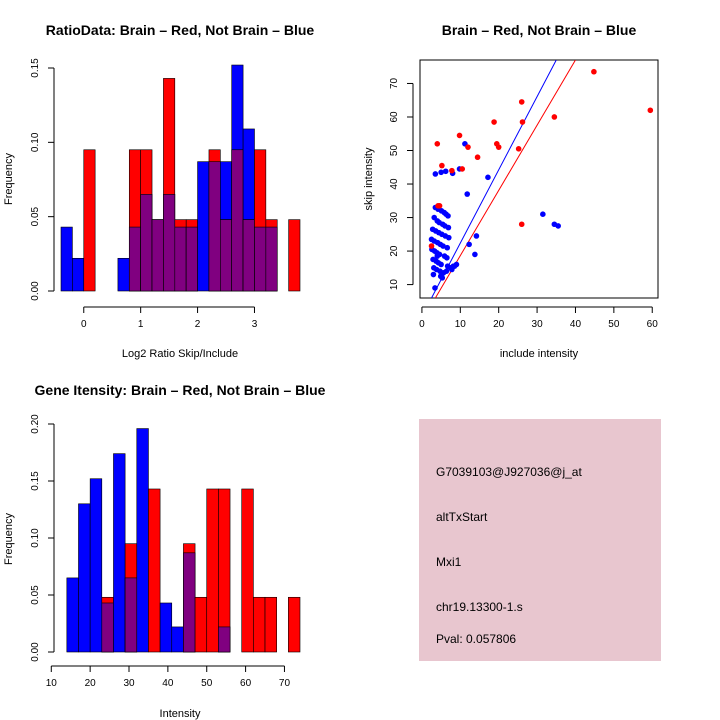 Image resolution: width=720 pixels, height=720 pixels. Describe the element at coordinates (653, 324) in the screenshot. I see `scatter-x-tick-label: 60` at that location.